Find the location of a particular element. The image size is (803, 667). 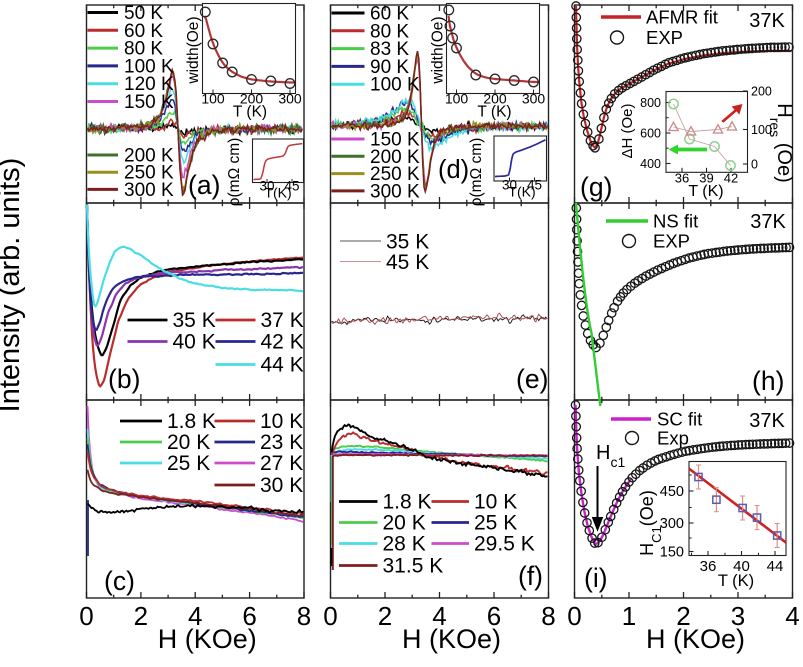

svg-text: 42 is located at coordinates (731, 178).